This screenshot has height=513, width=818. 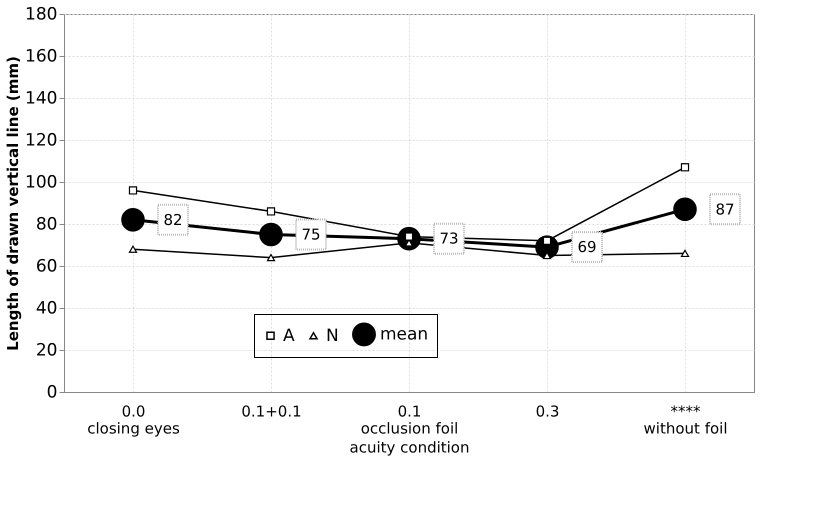 What do you see at coordinates (47, 350) in the screenshot?
I see `y-tick-label: 20` at bounding box center [47, 350].